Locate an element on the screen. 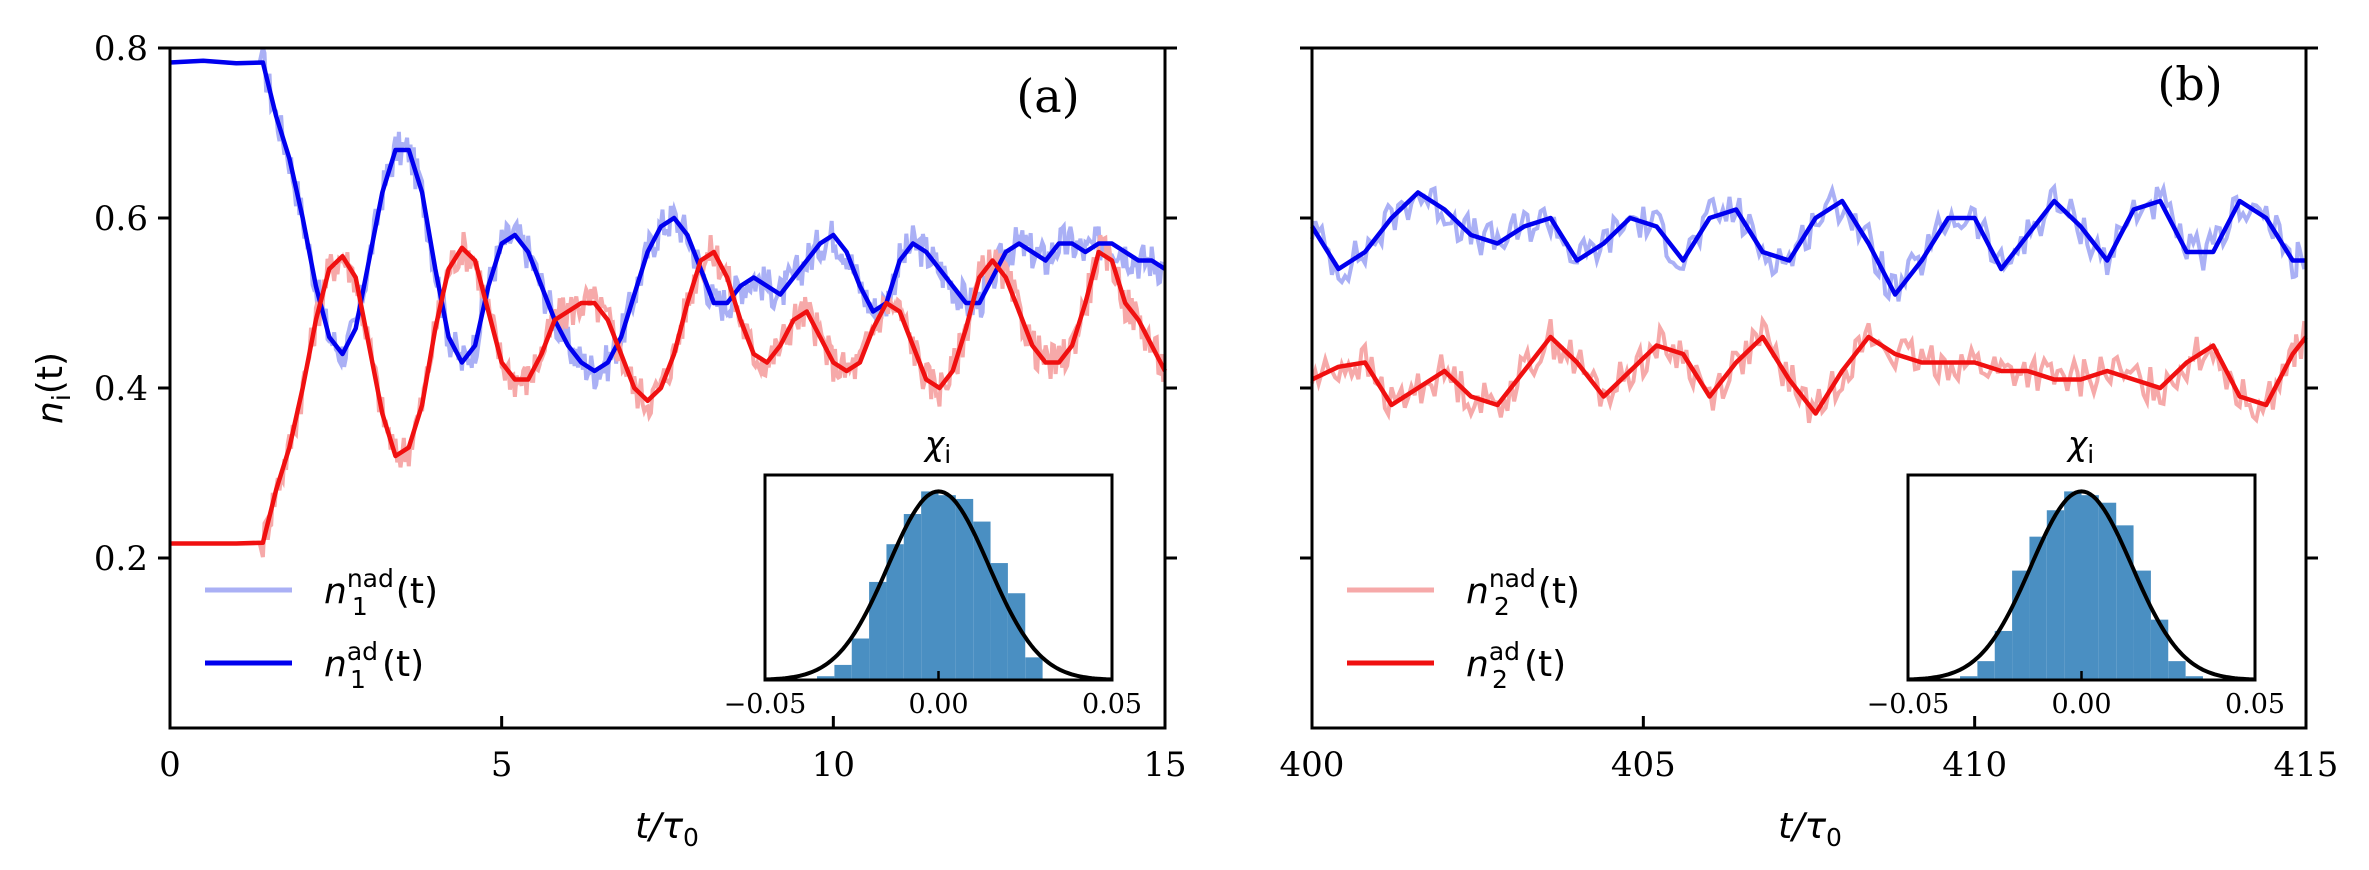  panel-b-inset: −0.05 0.00 0.05 χi is located at coordinates (2076, 572).